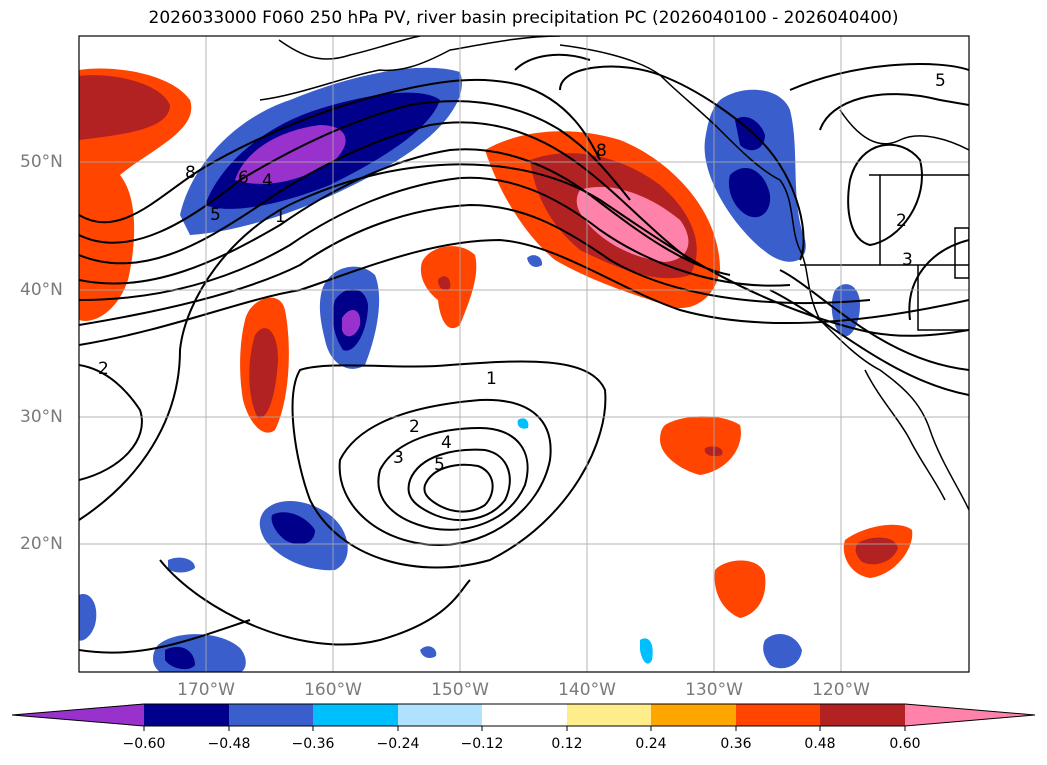 This screenshot has height=765, width=1047. What do you see at coordinates (482, 744) in the screenshot?
I see `colorbar-tick-label: −0.12` at bounding box center [482, 744].